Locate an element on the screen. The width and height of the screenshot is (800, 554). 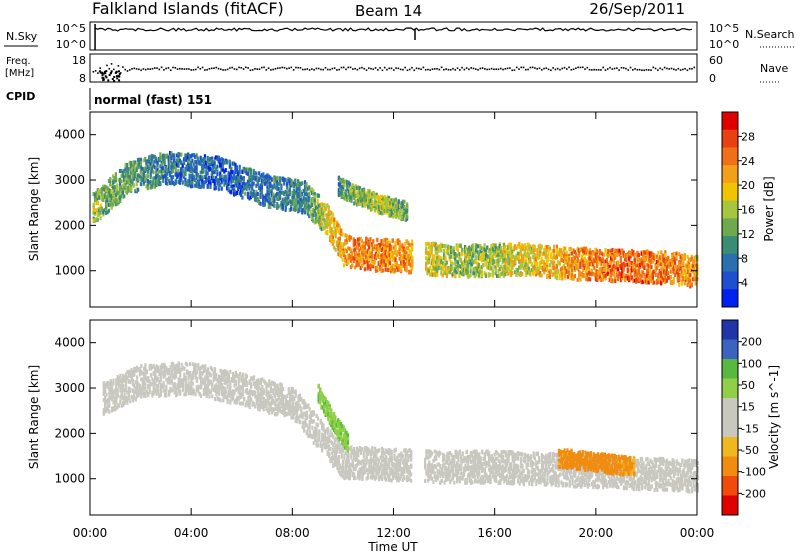
freq-frame is located at coordinates (393, 68).